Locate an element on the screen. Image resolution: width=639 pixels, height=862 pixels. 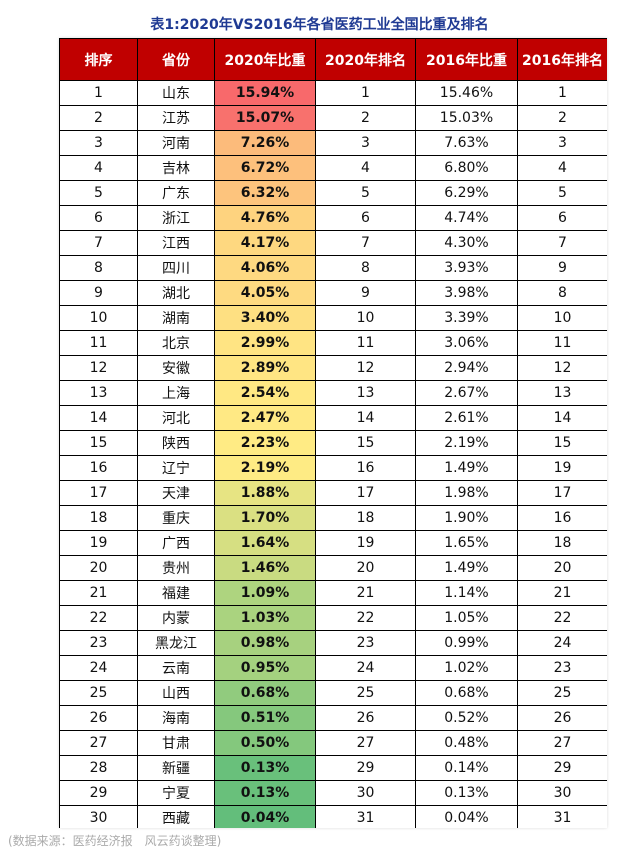
table-row: 1 山东 15.94% 1 15.46% 1 is located at coordinates (333, 93).